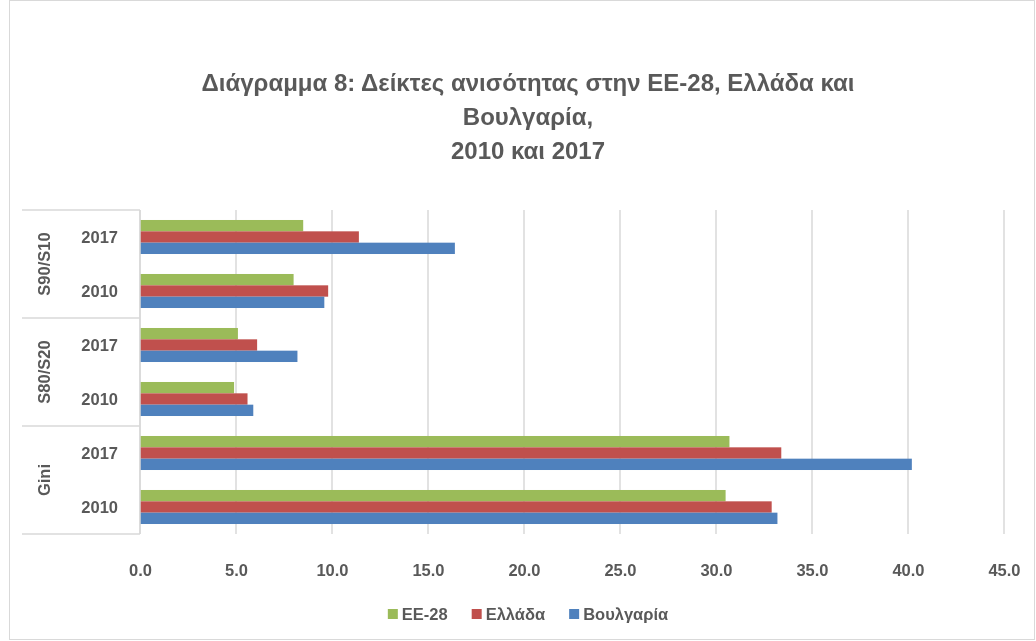  Describe the element at coordinates (236, 569) in the screenshot. I see `x-tick-label: 5.0` at that location.